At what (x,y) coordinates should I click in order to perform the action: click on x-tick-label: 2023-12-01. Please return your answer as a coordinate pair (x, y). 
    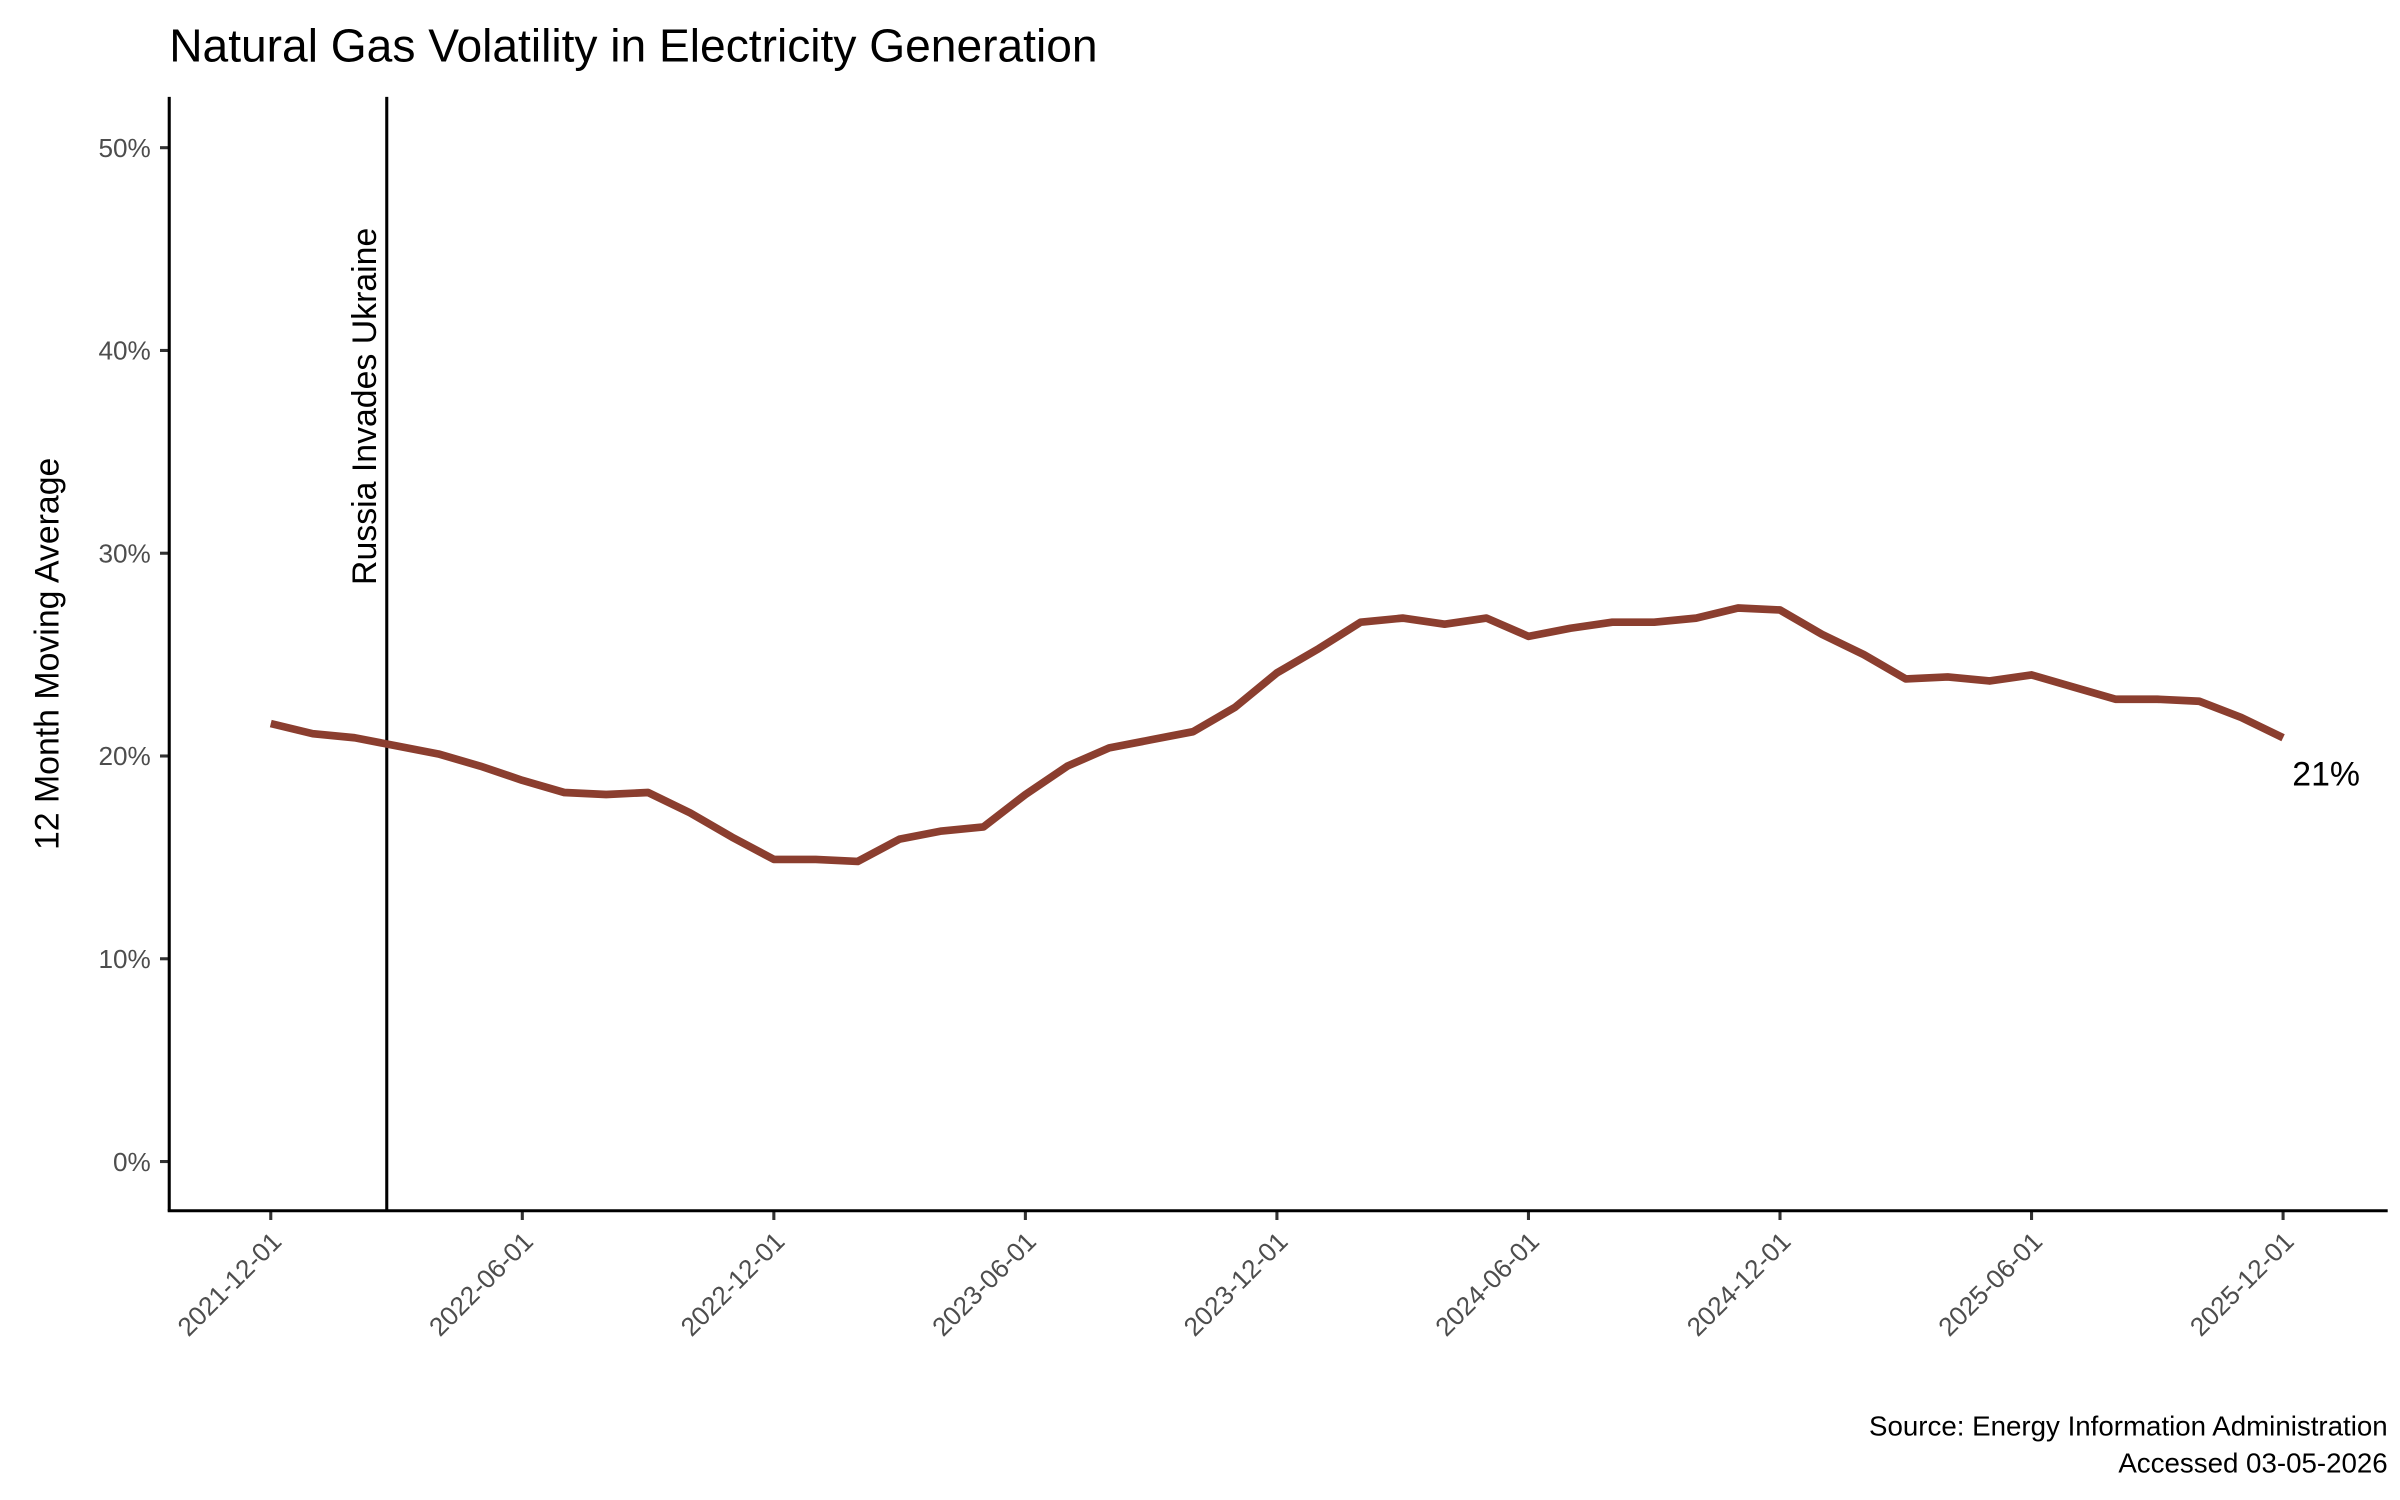
    Looking at the image, I should click on (1236, 1284).